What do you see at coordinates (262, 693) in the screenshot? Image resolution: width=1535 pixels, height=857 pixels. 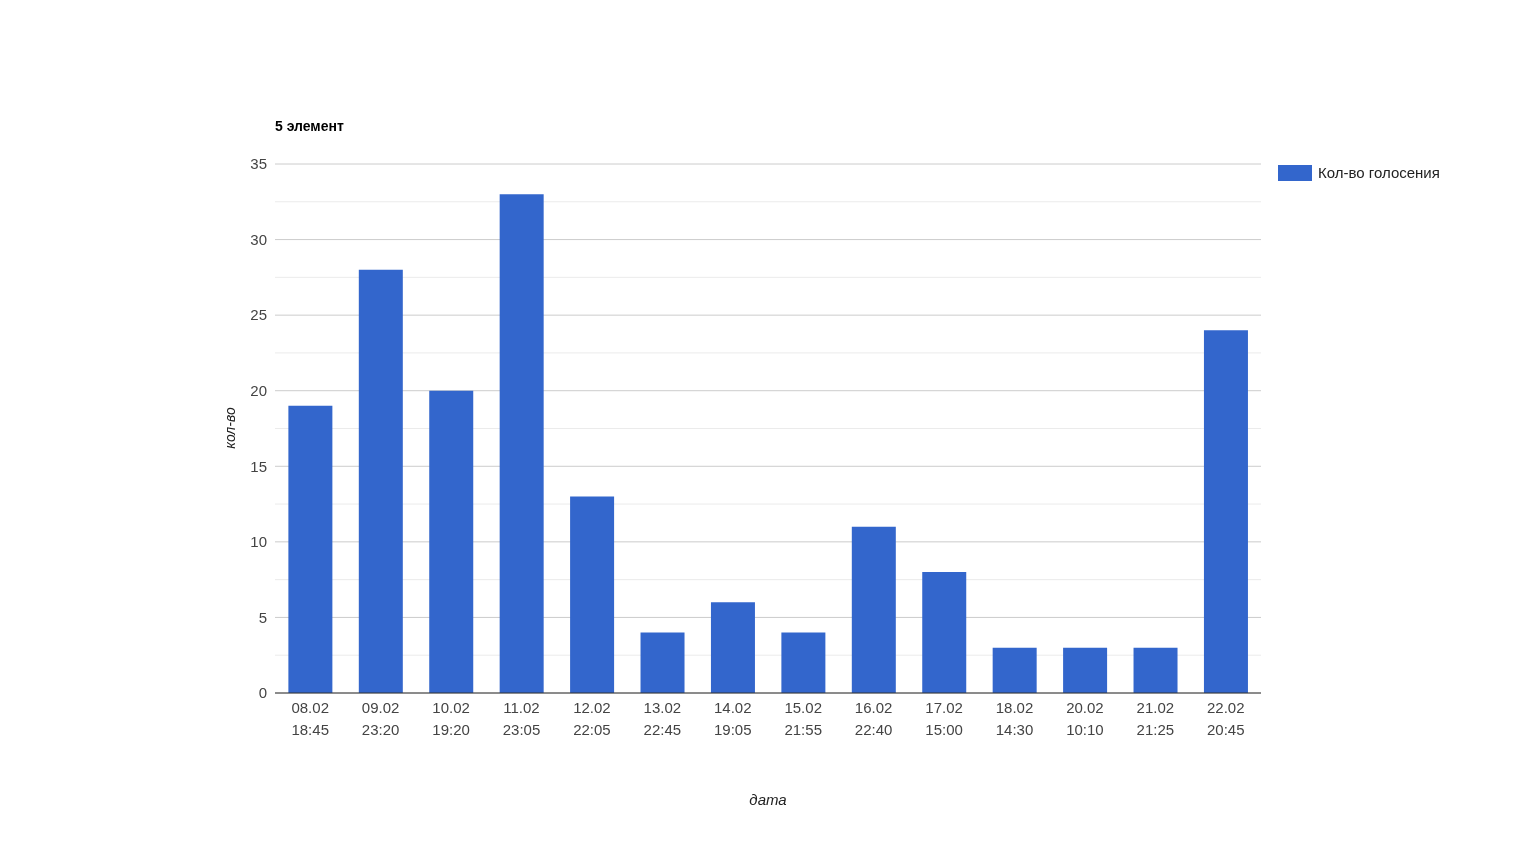 I see `y-tick-label: 0` at bounding box center [262, 693].